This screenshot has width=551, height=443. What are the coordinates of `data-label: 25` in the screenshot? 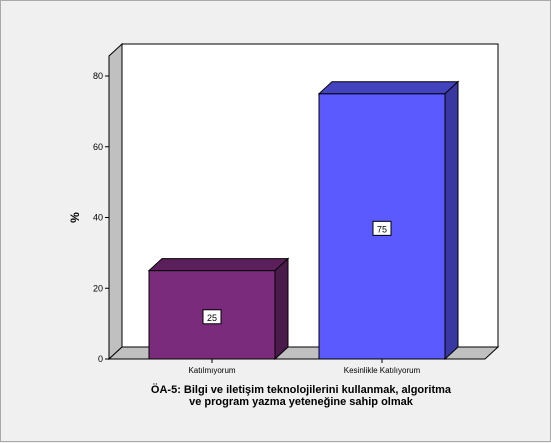 It's located at (212, 318).